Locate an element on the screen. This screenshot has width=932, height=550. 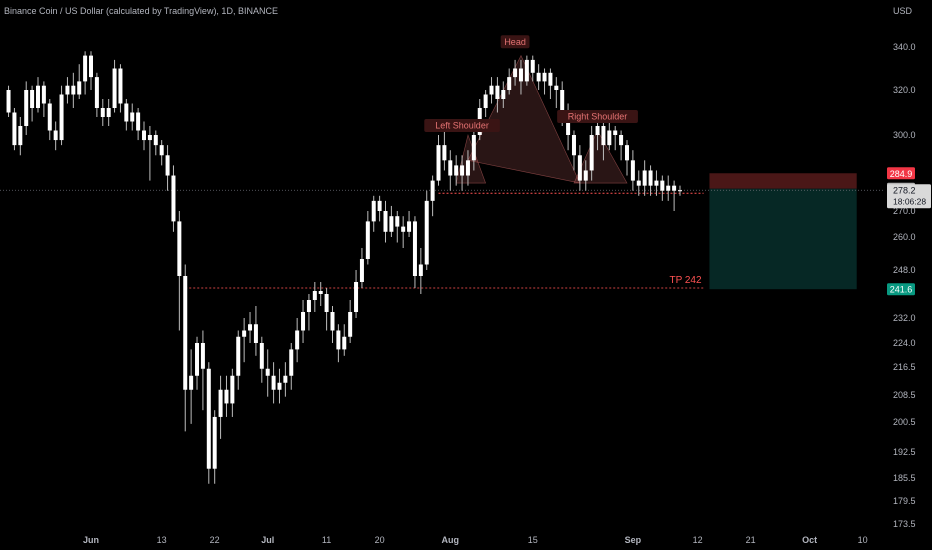
pattern-label: Head is located at coordinates (515, 42).